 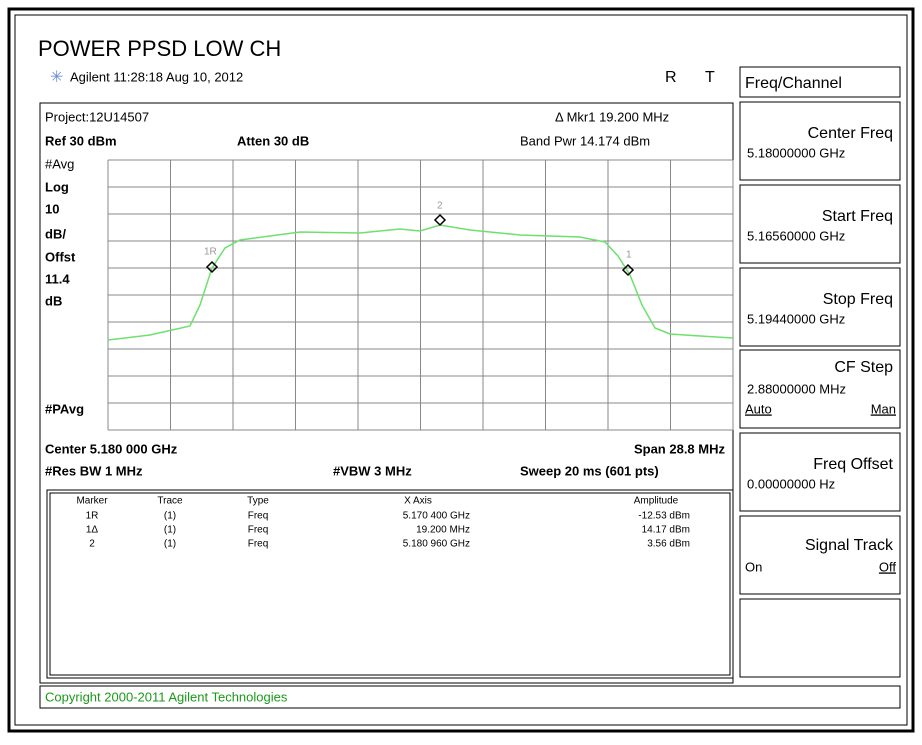 I want to click on marker-readout: Δ Mkr1 19.200 MHz, so click(x=612, y=116).